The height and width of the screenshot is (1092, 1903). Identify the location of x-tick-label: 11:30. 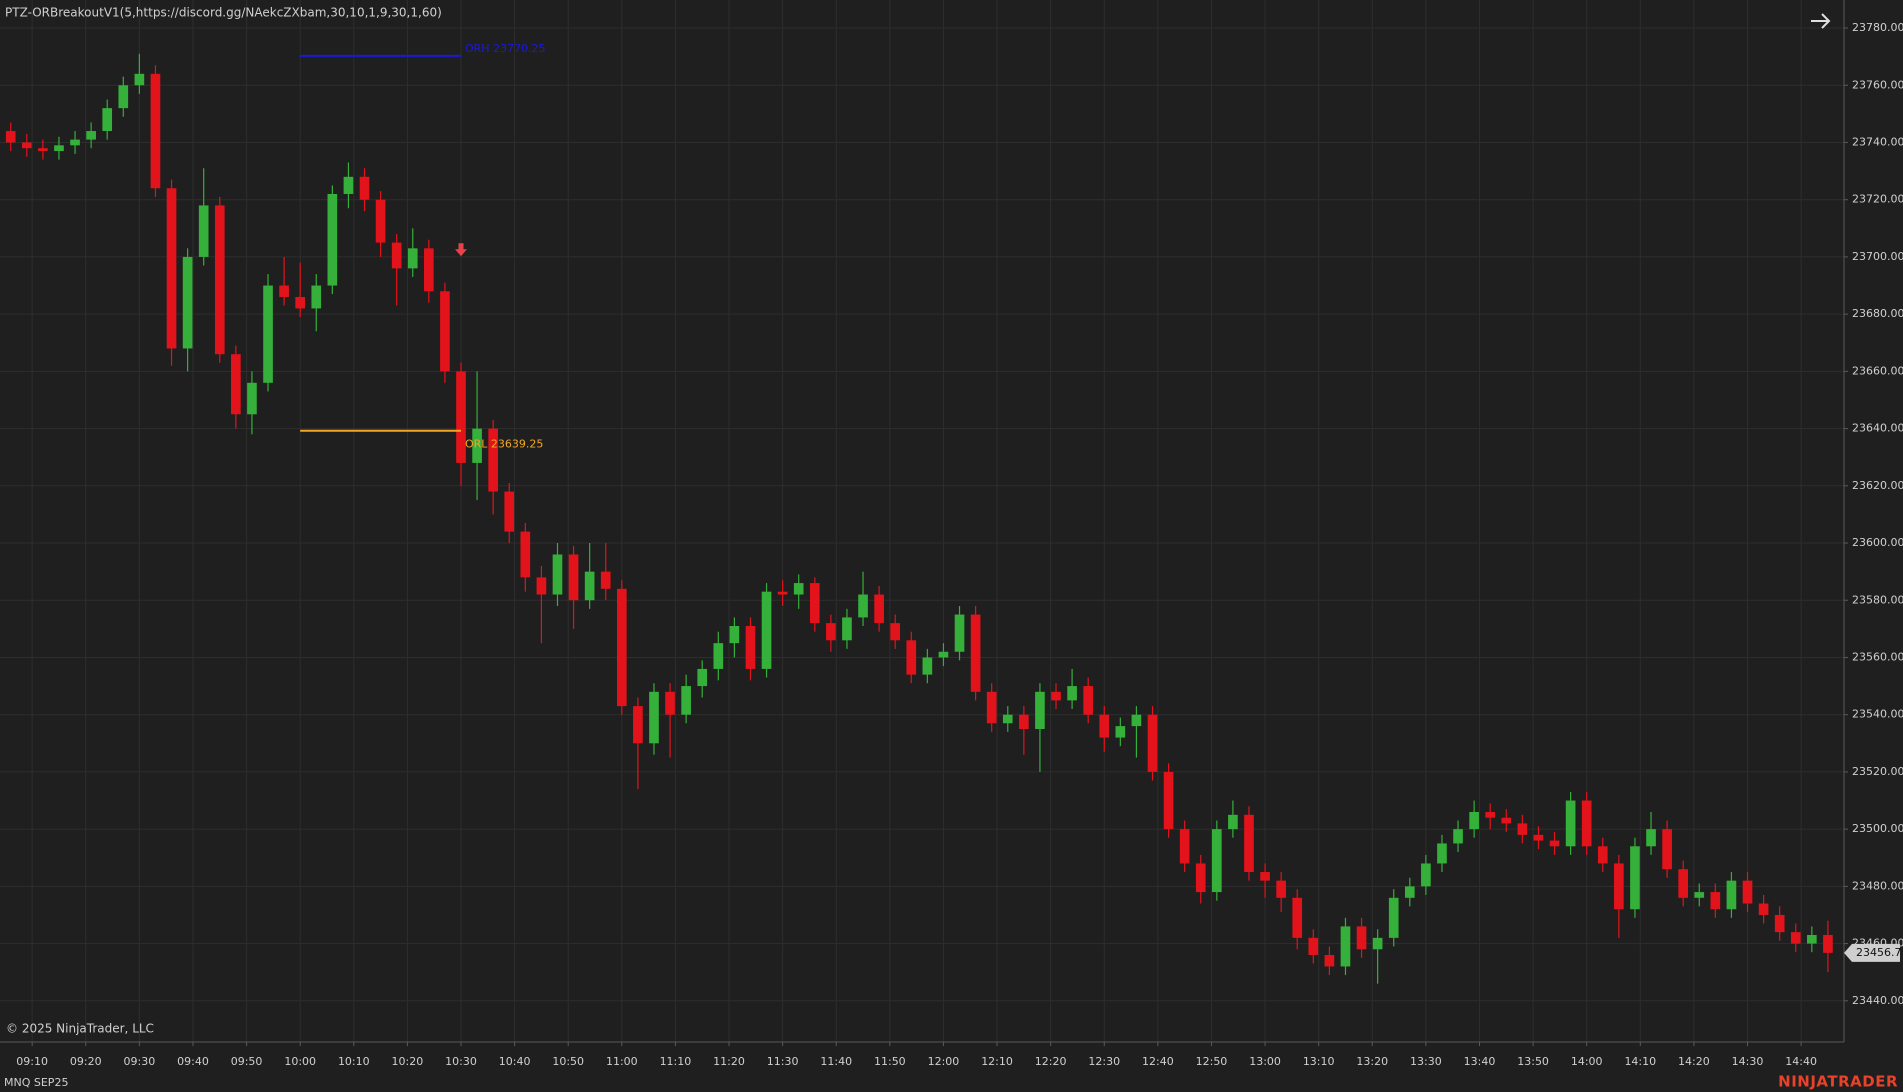
(783, 1061).